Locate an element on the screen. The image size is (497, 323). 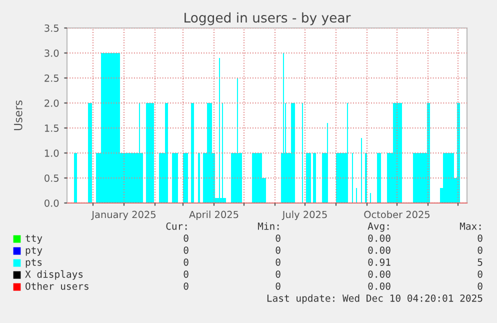
legend-label: pty is located at coordinates (34, 251).